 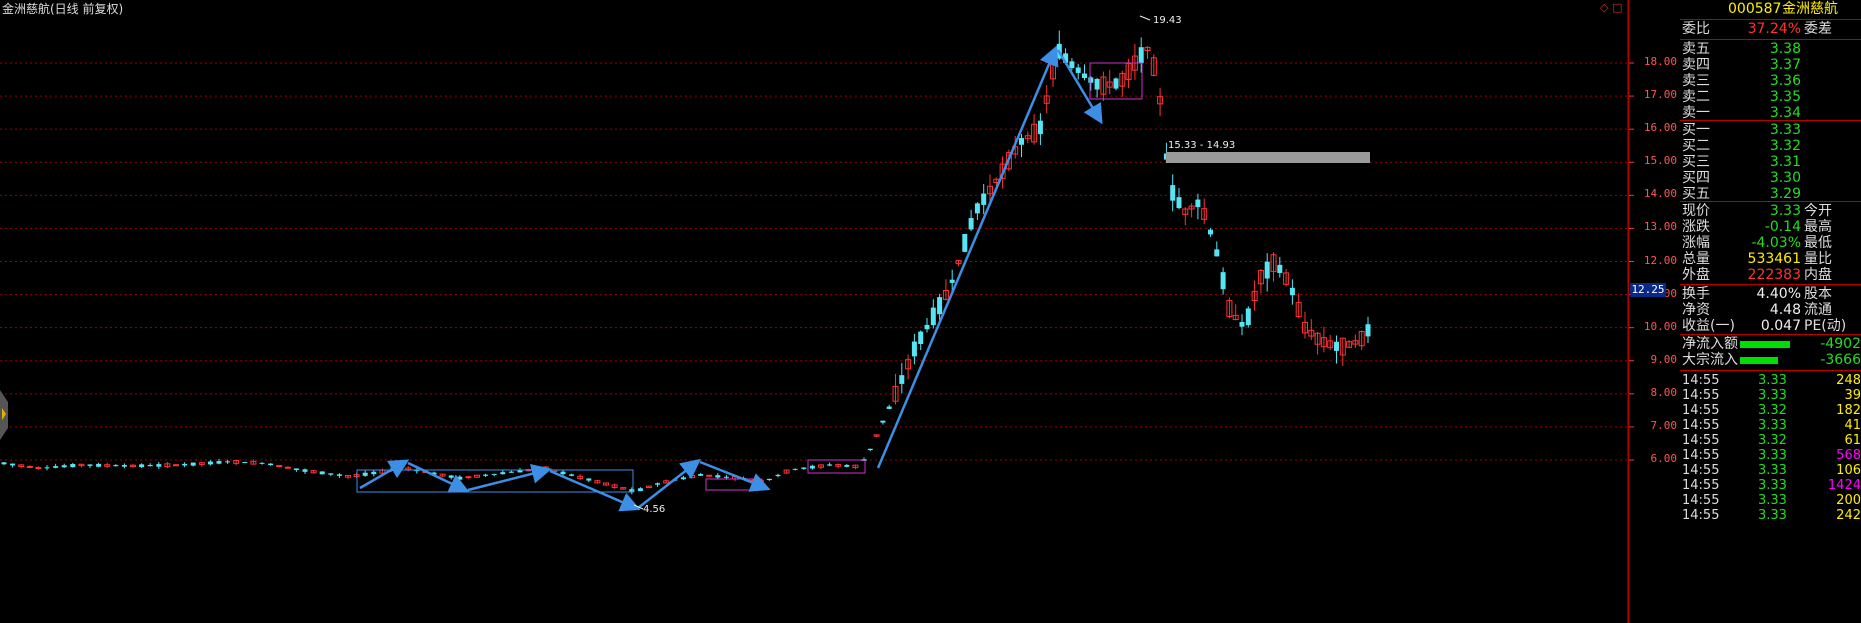 I want to click on bid-price: 3.32, so click(x=1785, y=146).